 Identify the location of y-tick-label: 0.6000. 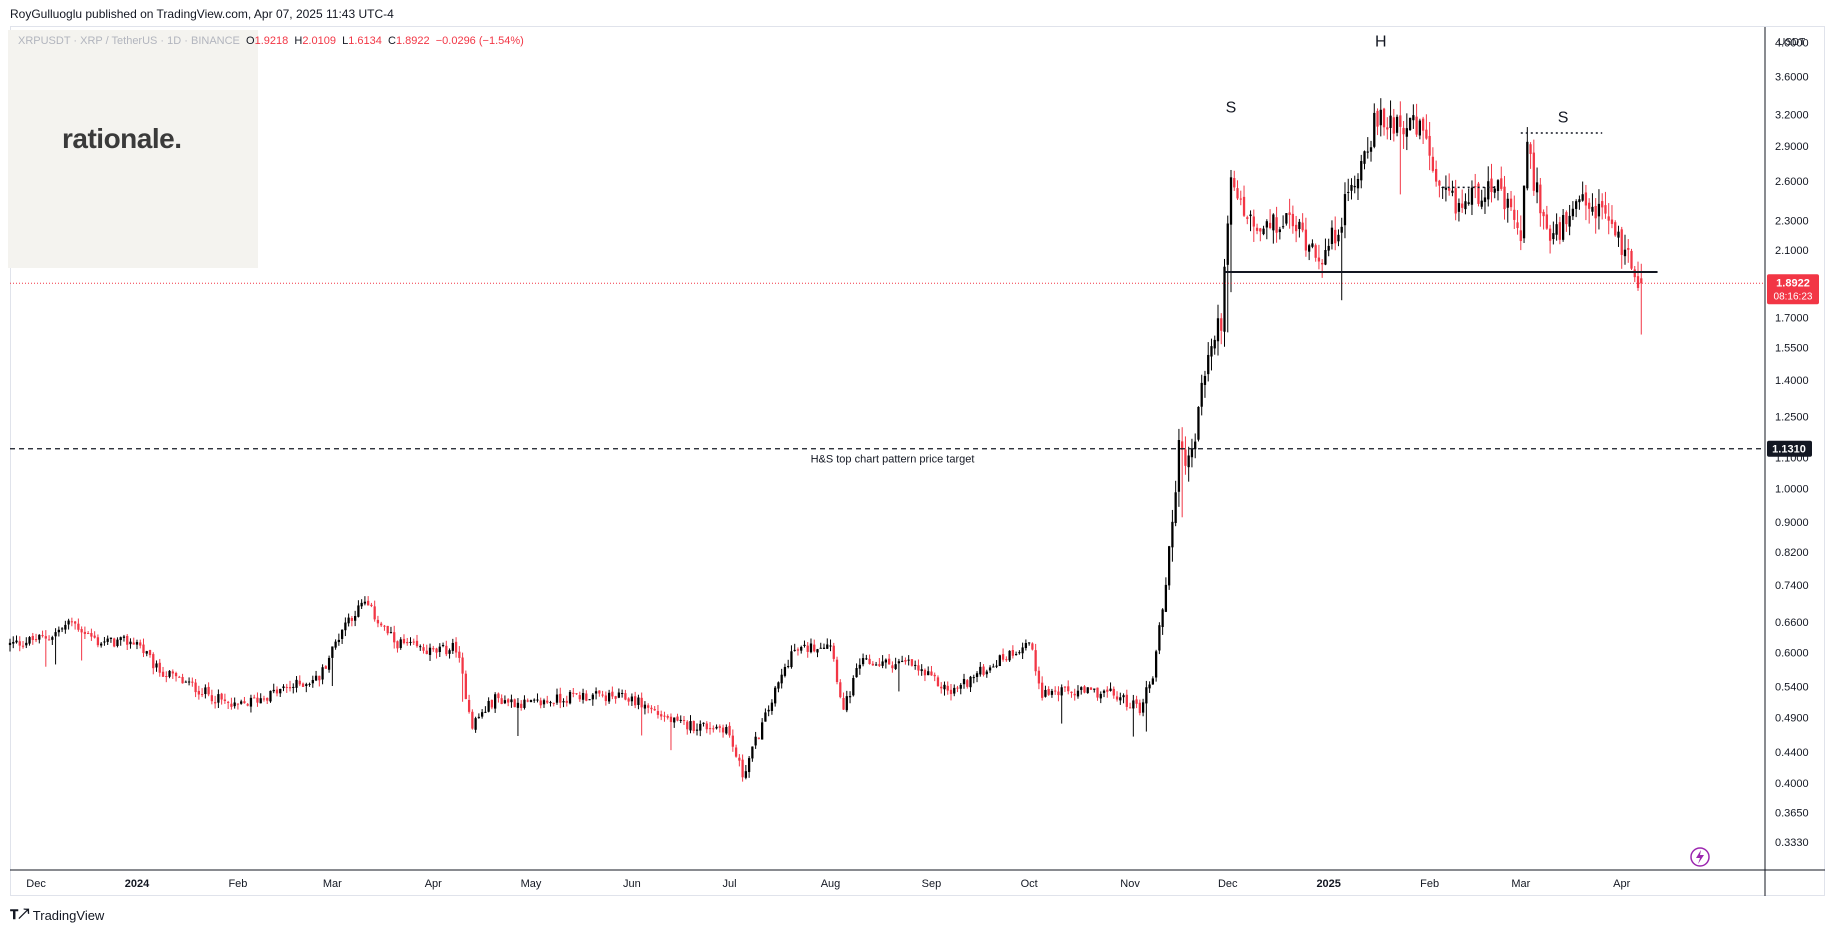
(1792, 654).